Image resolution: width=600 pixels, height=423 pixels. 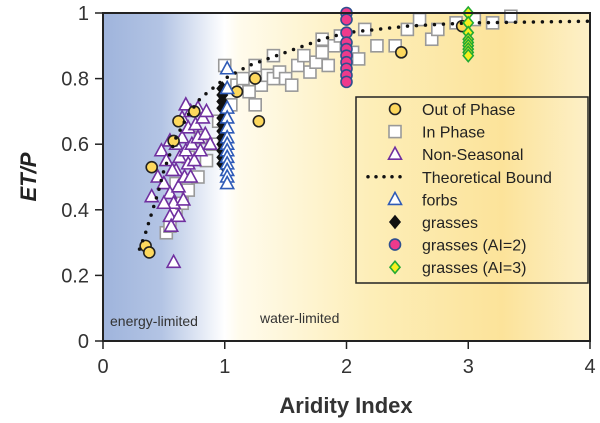 What do you see at coordinates (299, 318) in the screenshot?
I see `annotation-water-limited: water-limited` at bounding box center [299, 318].